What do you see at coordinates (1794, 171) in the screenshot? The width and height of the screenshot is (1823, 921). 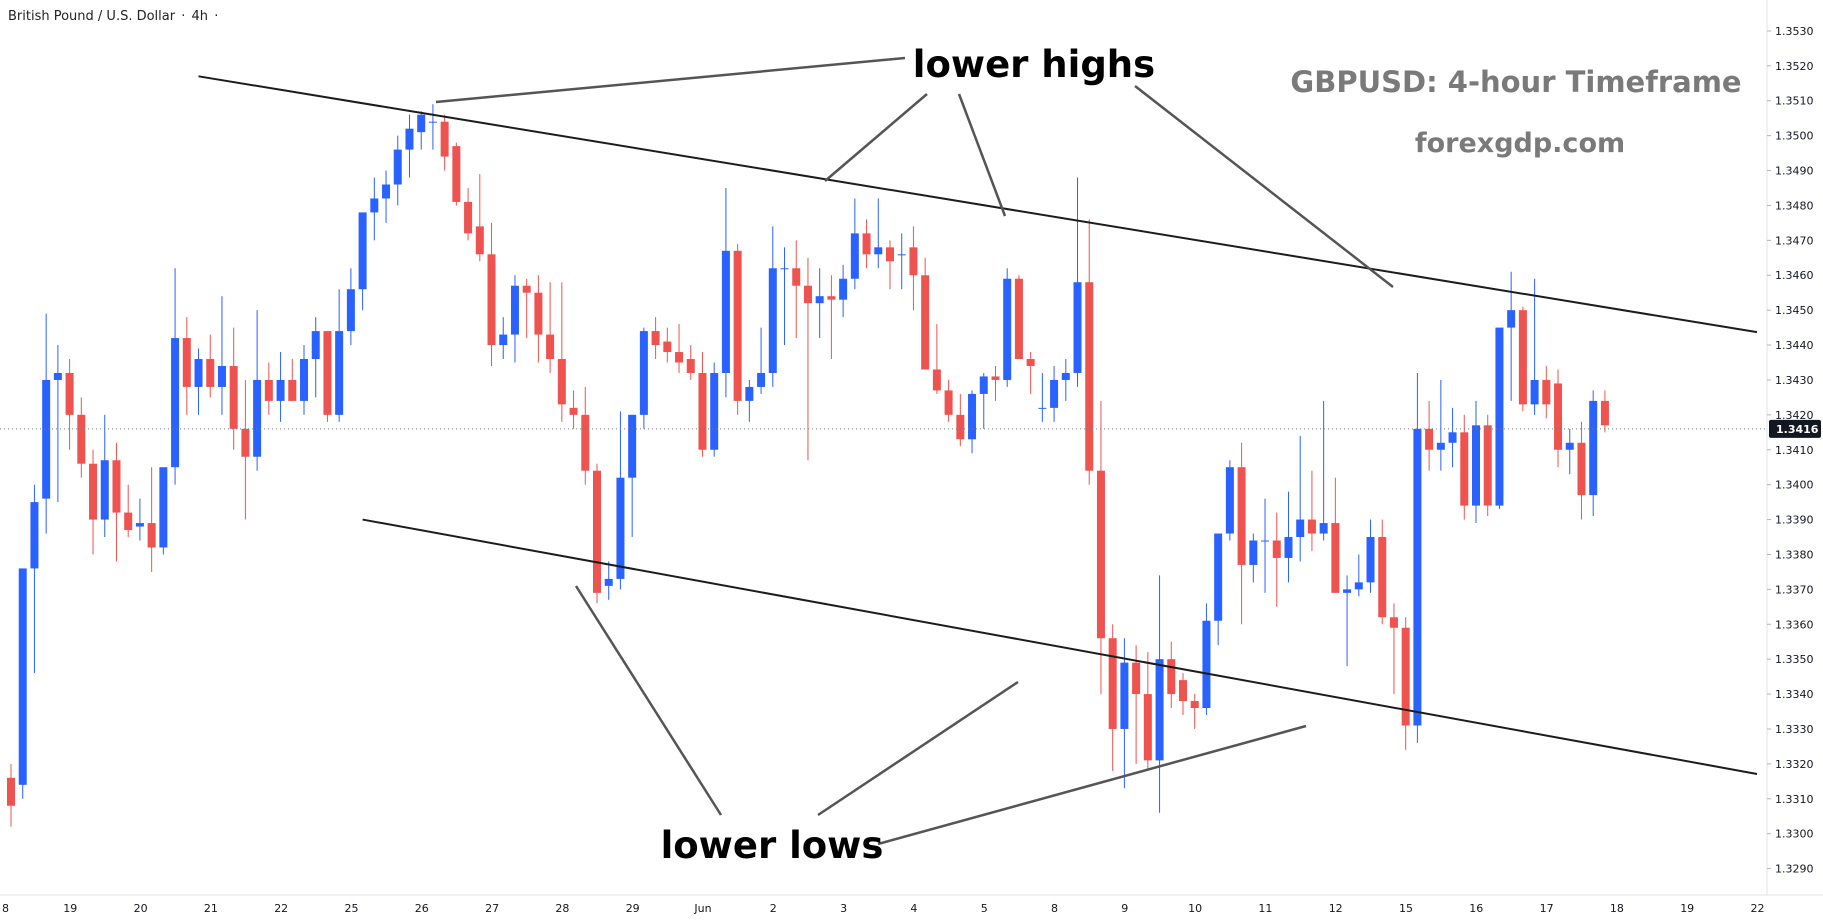 I see `price-tick-label: 1.3490` at bounding box center [1794, 171].